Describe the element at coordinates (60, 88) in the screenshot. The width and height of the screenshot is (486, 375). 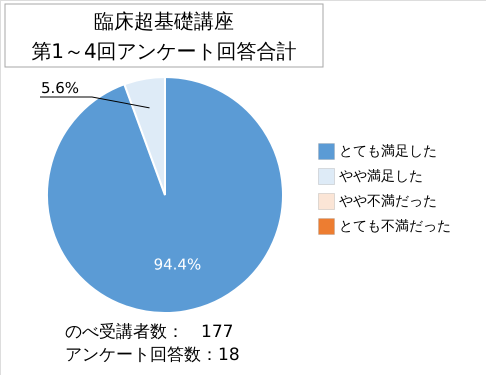
I see `data-label: 5.6%` at that location.